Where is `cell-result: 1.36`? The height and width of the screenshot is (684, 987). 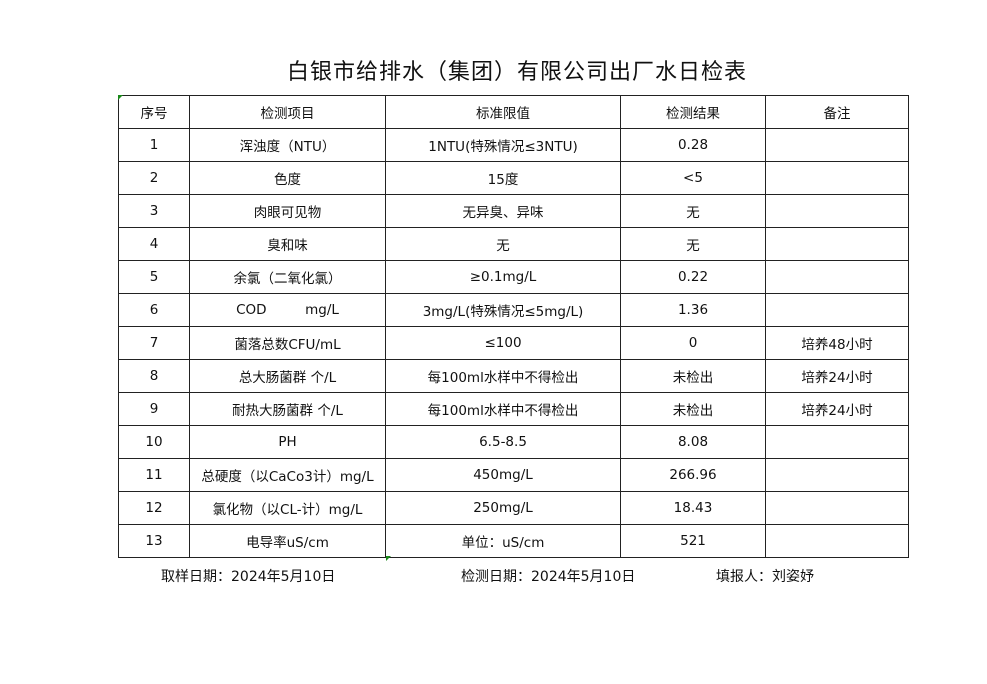
cell-result: 1.36 is located at coordinates (693, 310).